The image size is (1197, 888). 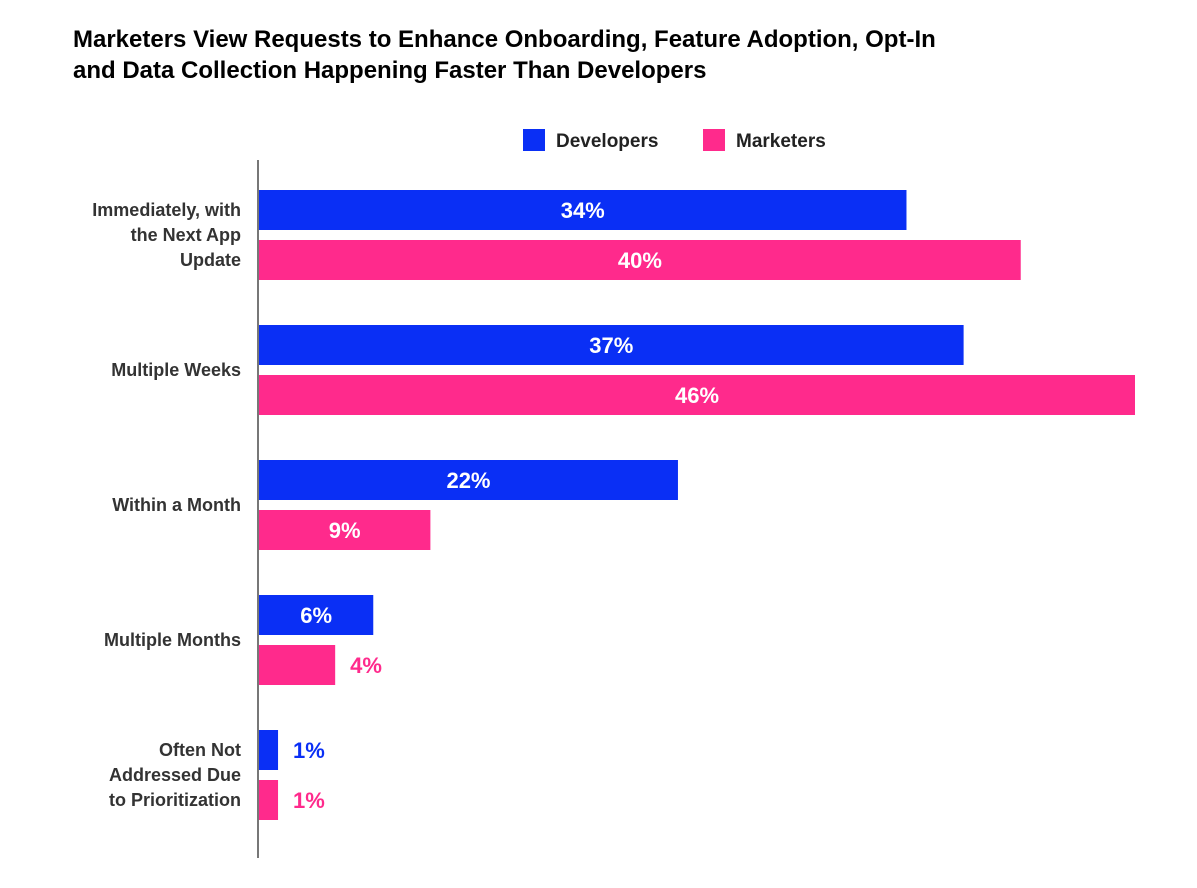 I want to click on data-label-developers: 6%, so click(x=316, y=615).